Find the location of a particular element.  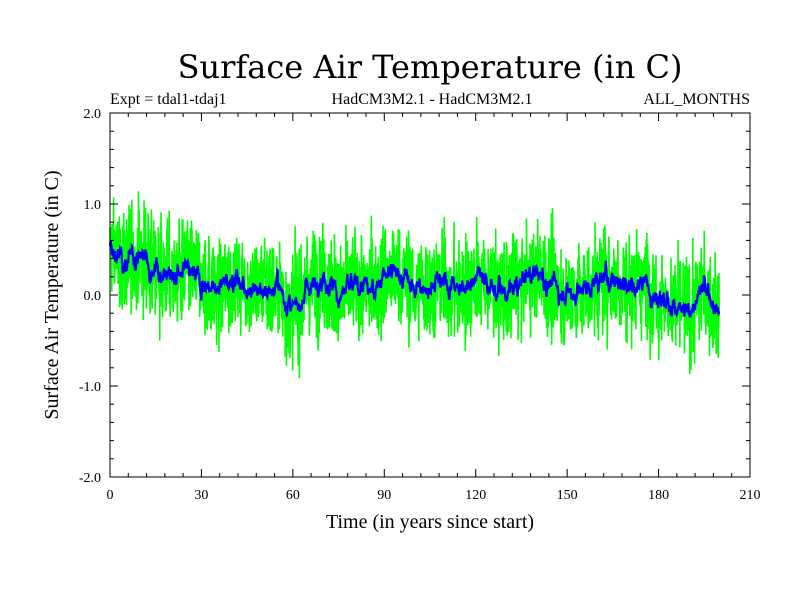

x-tick-label: 60 is located at coordinates (293, 495).